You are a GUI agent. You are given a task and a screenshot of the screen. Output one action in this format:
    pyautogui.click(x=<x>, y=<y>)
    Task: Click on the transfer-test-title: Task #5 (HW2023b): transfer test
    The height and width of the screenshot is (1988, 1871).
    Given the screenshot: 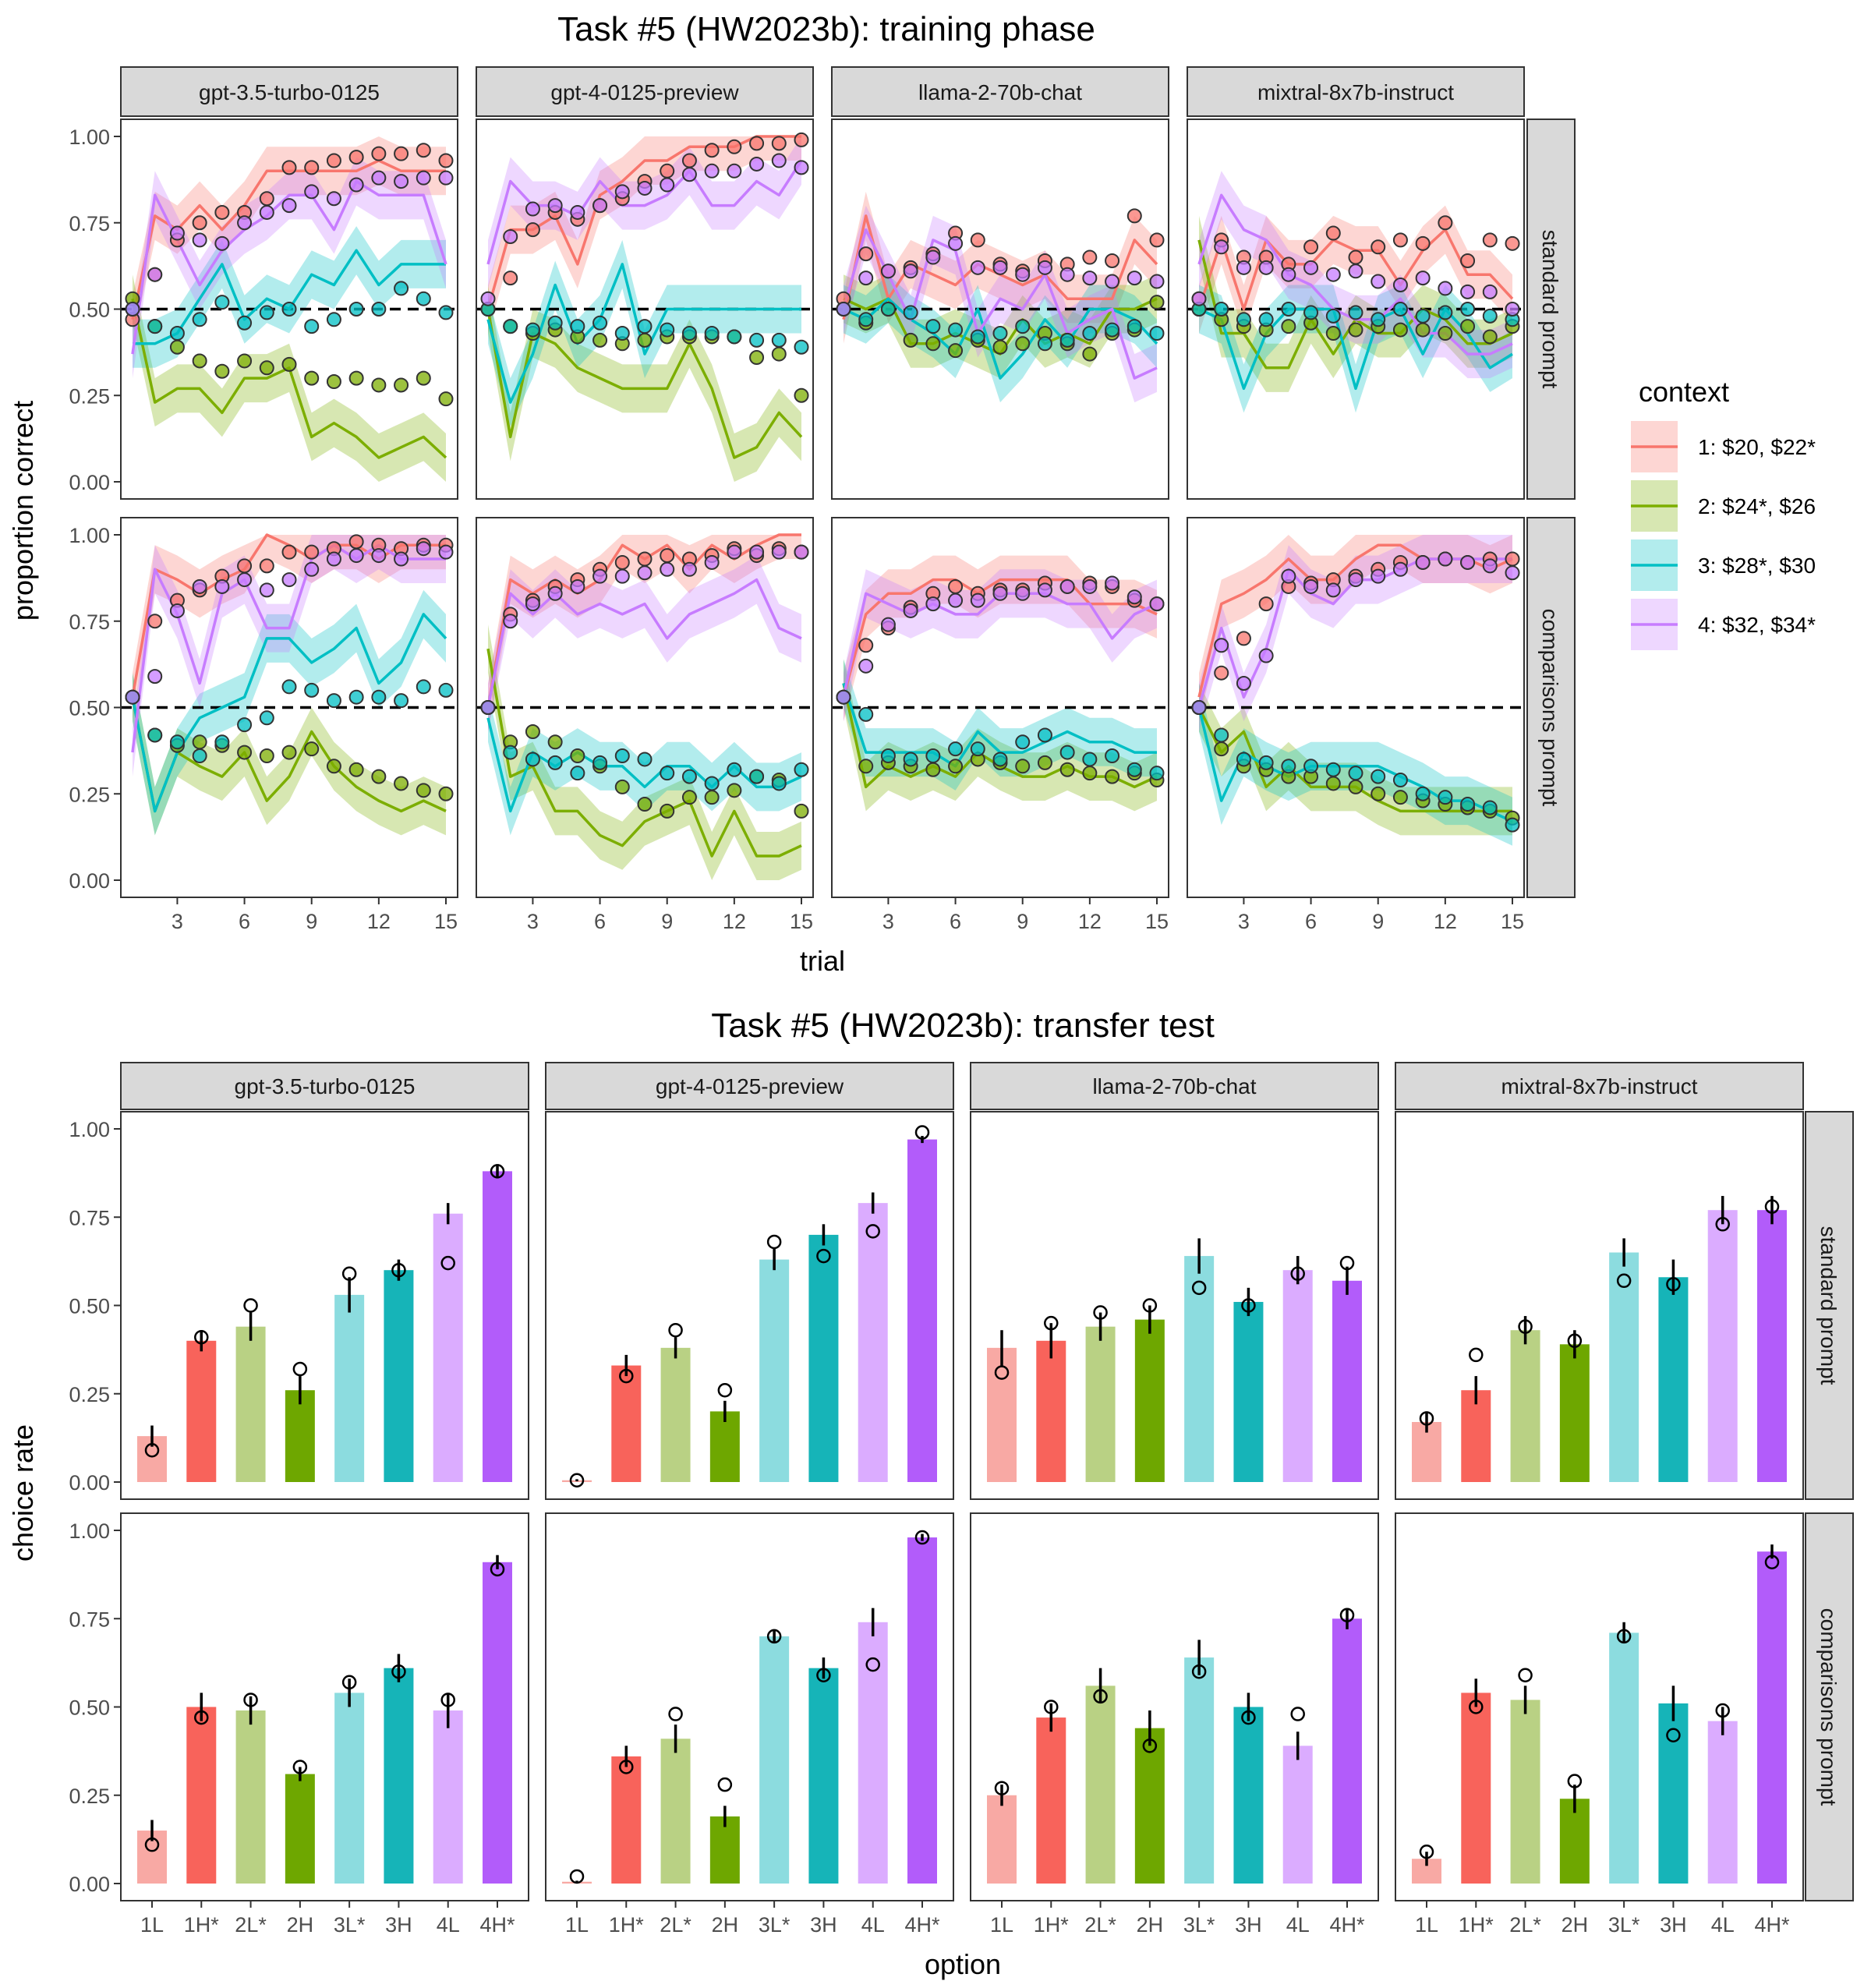 What is the action you would take?
    pyautogui.click(x=963, y=1025)
    